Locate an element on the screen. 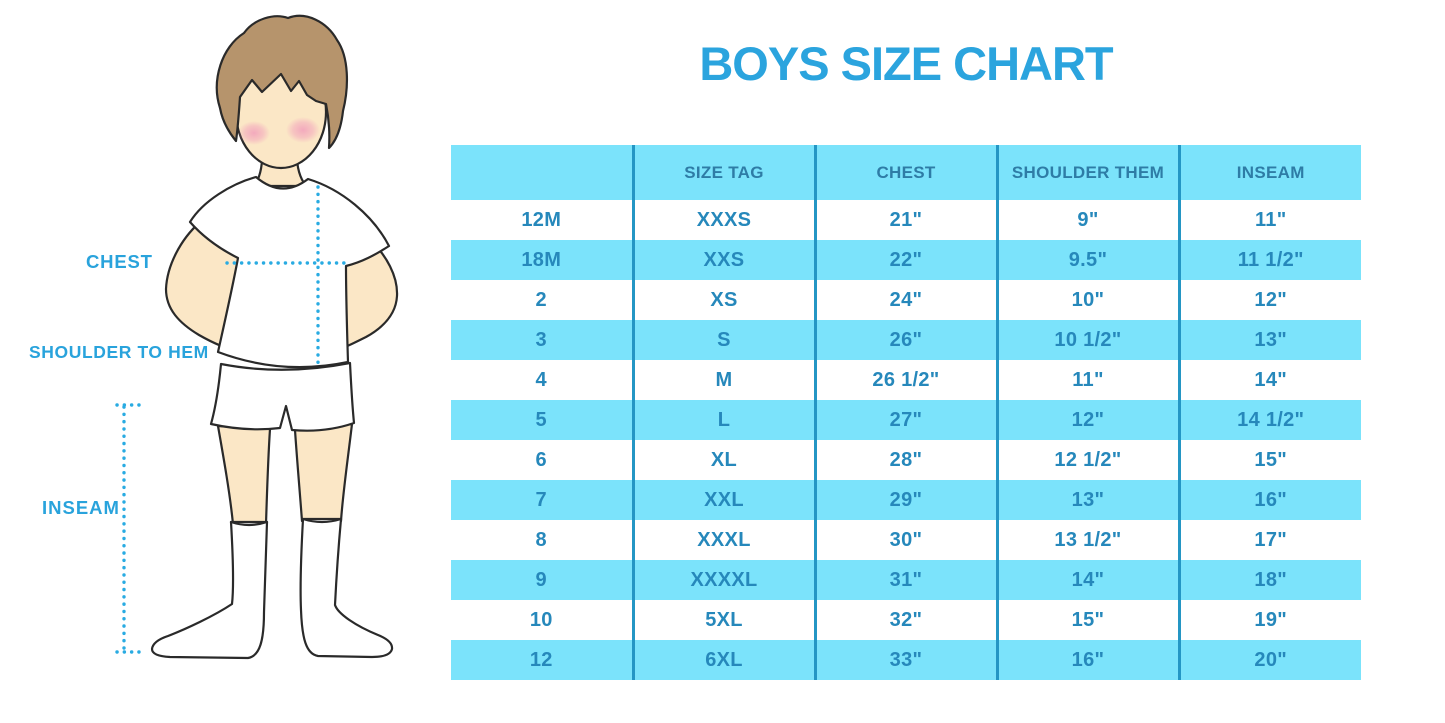 This screenshot has width=1445, height=723. value-cell: XXXS is located at coordinates (723, 220).